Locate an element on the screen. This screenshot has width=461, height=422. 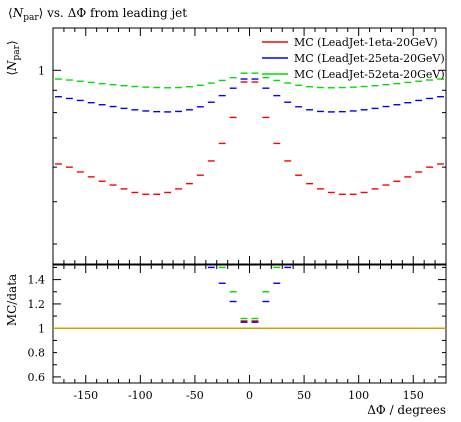
legend-label: MC (LeadJet-25eta-20GeV) is located at coordinates (369, 58).